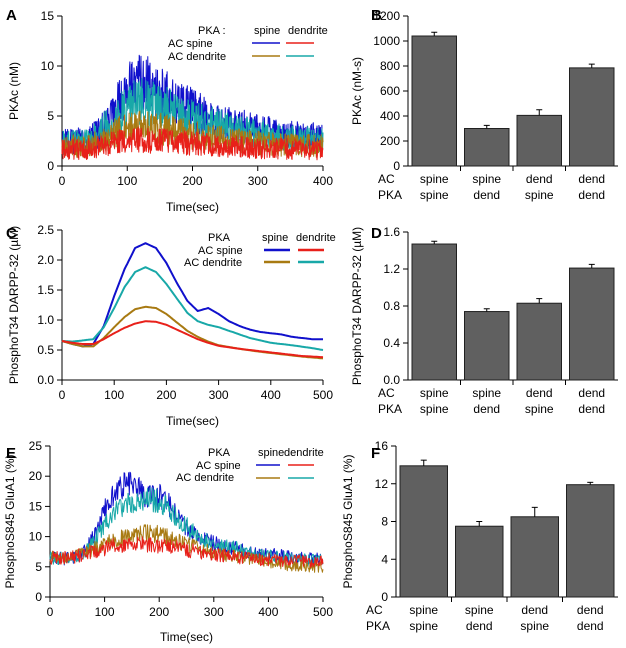  Describe the element at coordinates (376, 233) in the screenshot. I see `panel-letter-d: D` at that location.